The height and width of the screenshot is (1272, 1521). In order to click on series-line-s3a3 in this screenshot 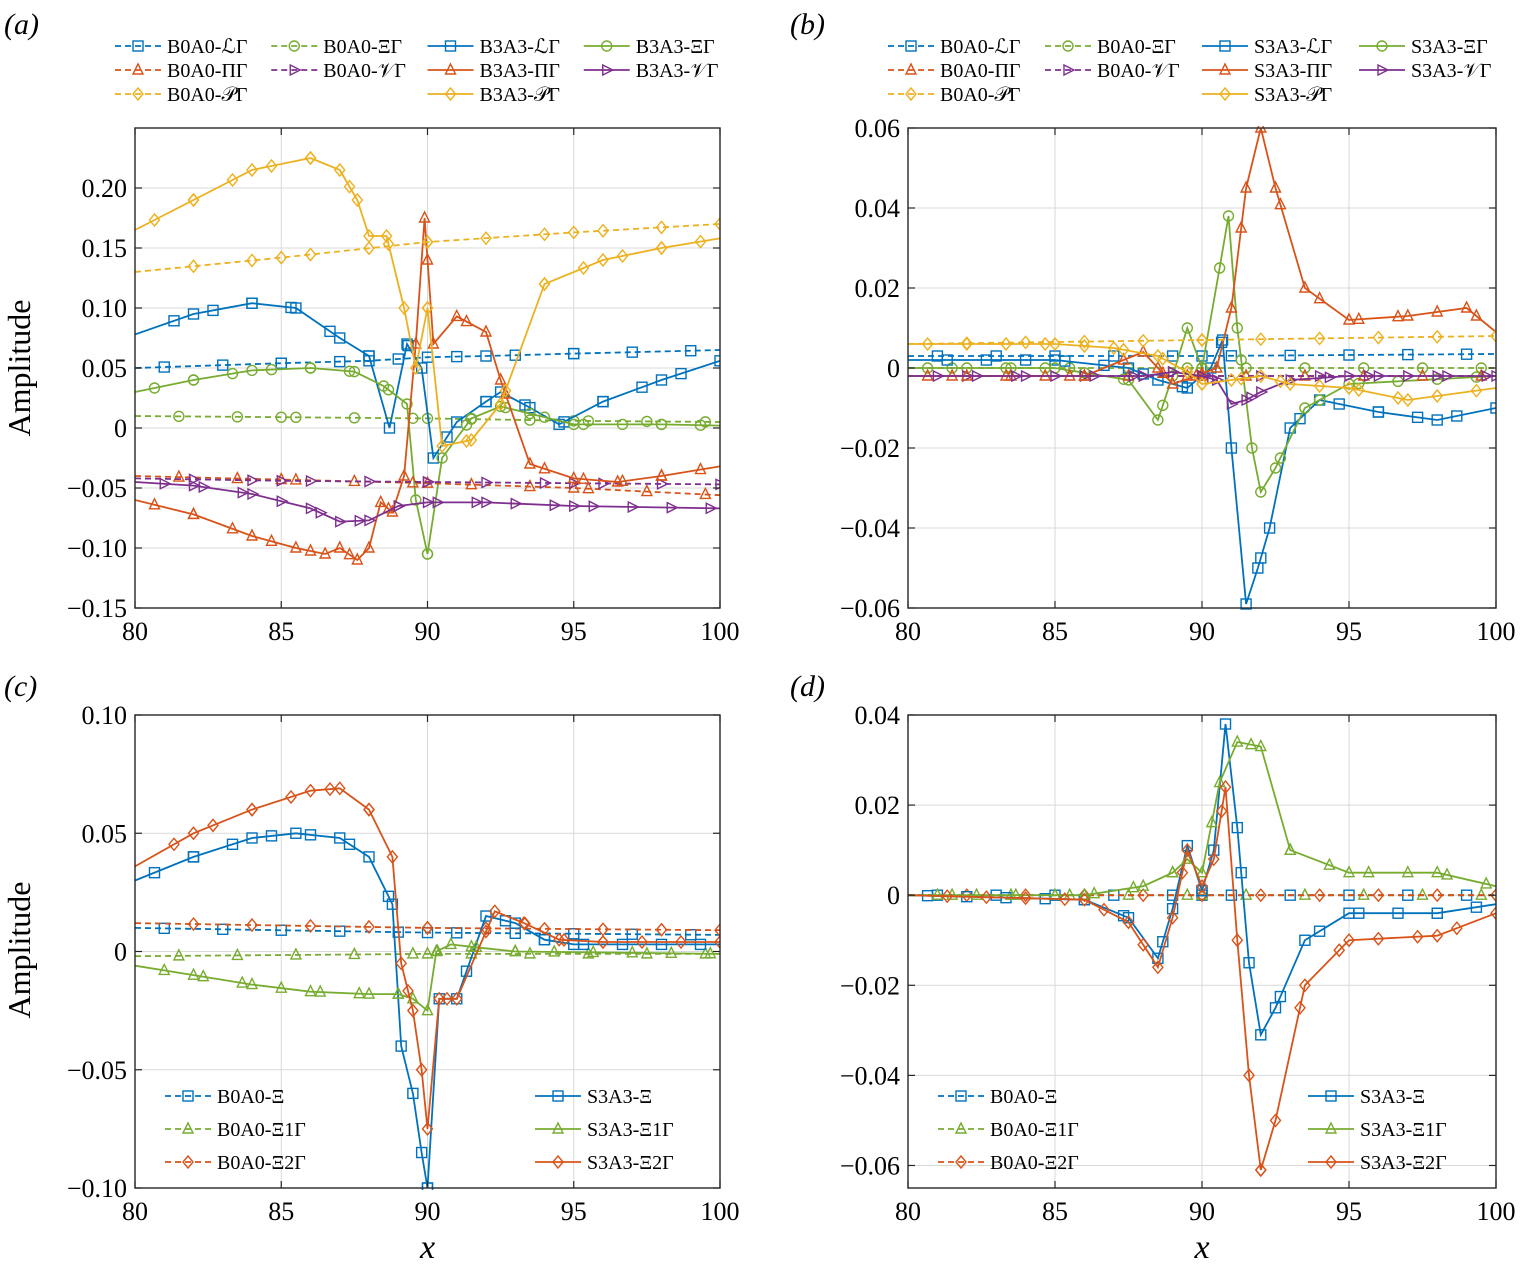, I will do `click(1202, 372)`.